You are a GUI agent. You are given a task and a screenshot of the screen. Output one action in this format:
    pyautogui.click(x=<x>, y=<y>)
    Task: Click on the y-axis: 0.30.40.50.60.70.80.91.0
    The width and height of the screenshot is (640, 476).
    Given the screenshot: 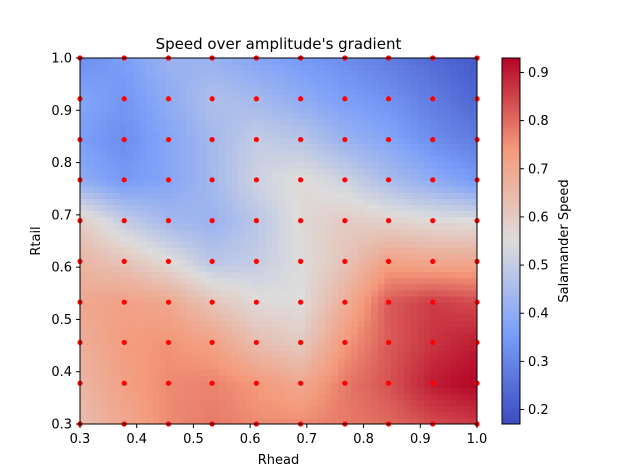 What is the action you would take?
    pyautogui.click(x=65, y=242)
    